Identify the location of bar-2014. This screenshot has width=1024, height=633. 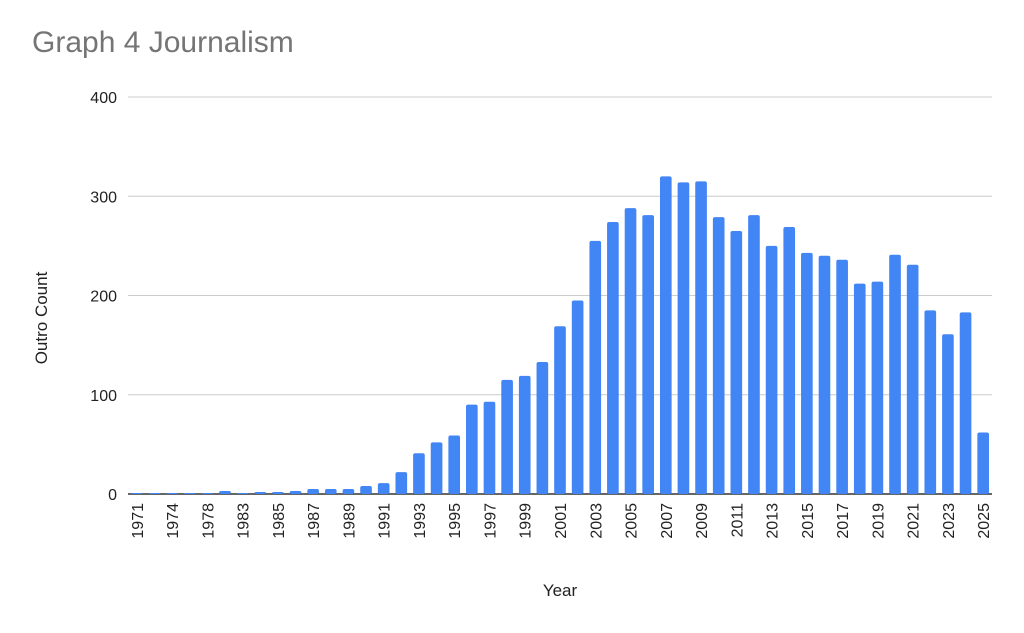
(789, 360).